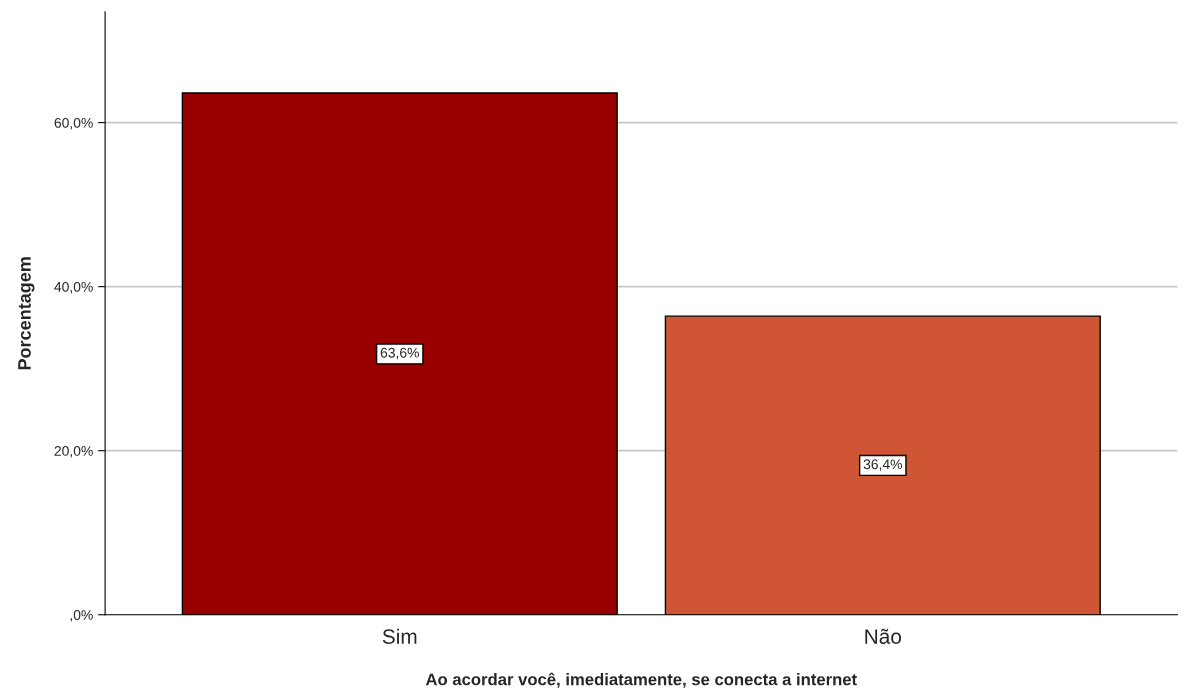  I want to click on data-label: 63,6%, so click(399, 353).